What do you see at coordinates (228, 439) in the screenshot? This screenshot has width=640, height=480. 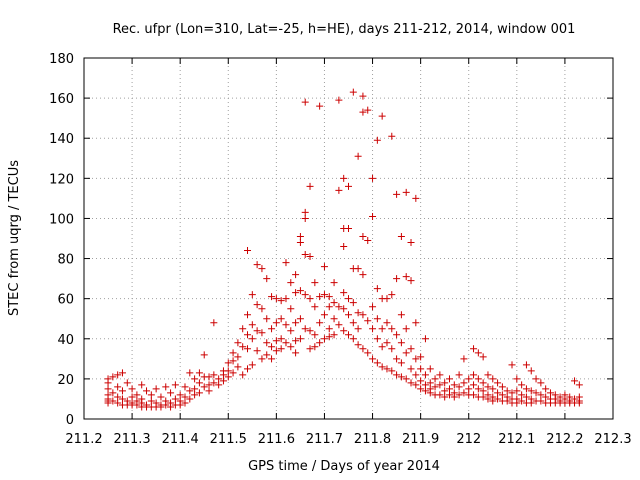 I see `x-tick-label: 211.5` at bounding box center [228, 439].